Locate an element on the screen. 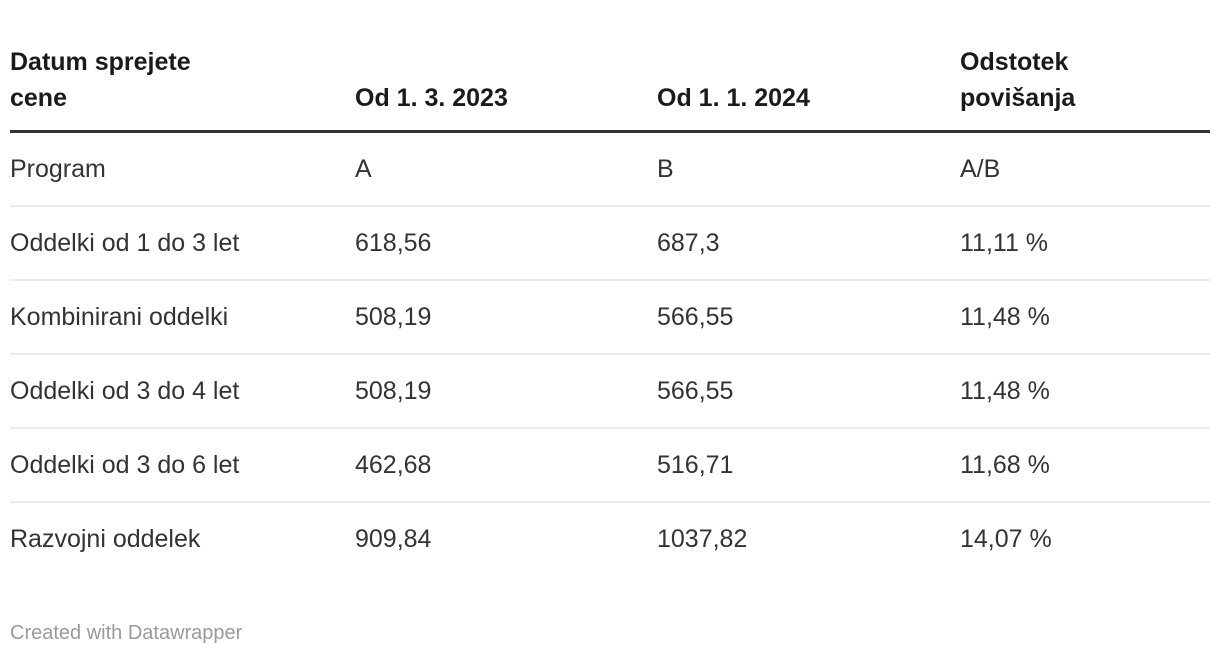 The image size is (1220, 656). cell-value-b: 516,71 is located at coordinates (808, 465).